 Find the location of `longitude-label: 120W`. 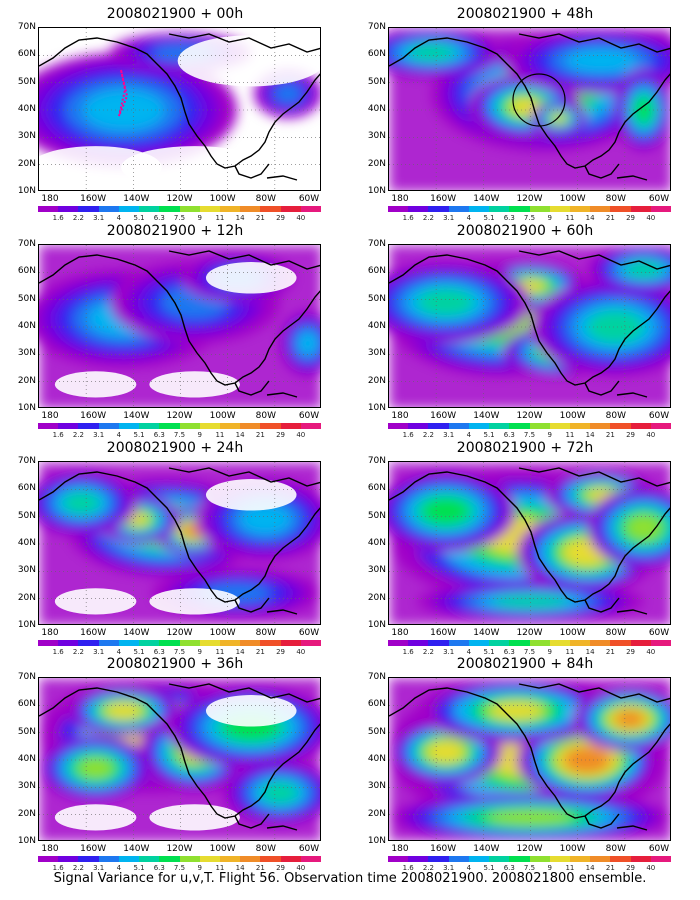

longitude-label: 120W is located at coordinates (529, 416).